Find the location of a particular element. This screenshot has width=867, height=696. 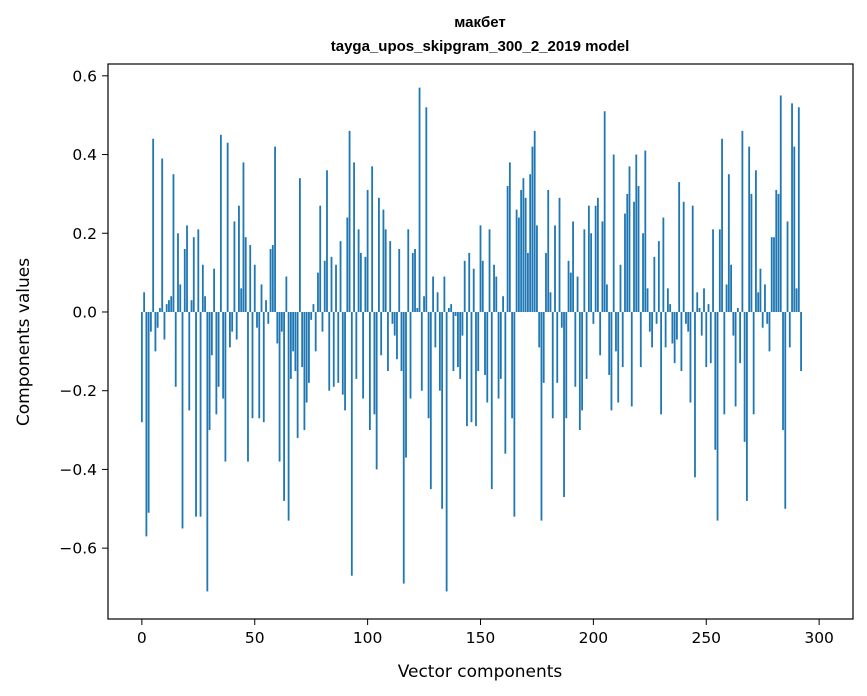

x-axis-label: Vector components is located at coordinates (480, 672).